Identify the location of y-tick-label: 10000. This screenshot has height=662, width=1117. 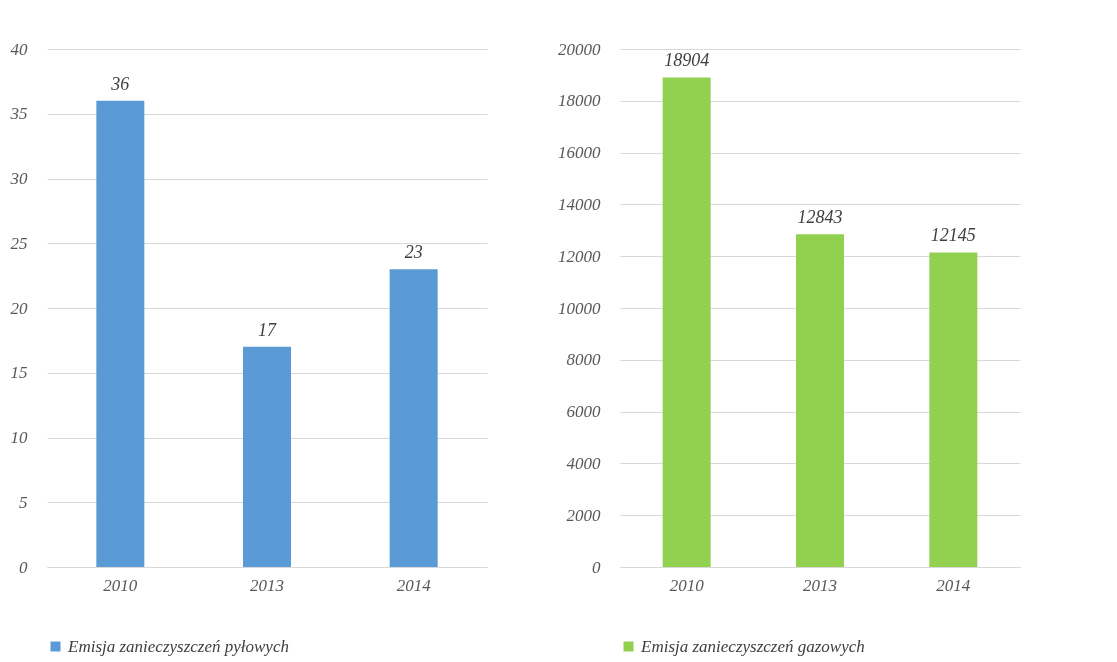
(579, 308).